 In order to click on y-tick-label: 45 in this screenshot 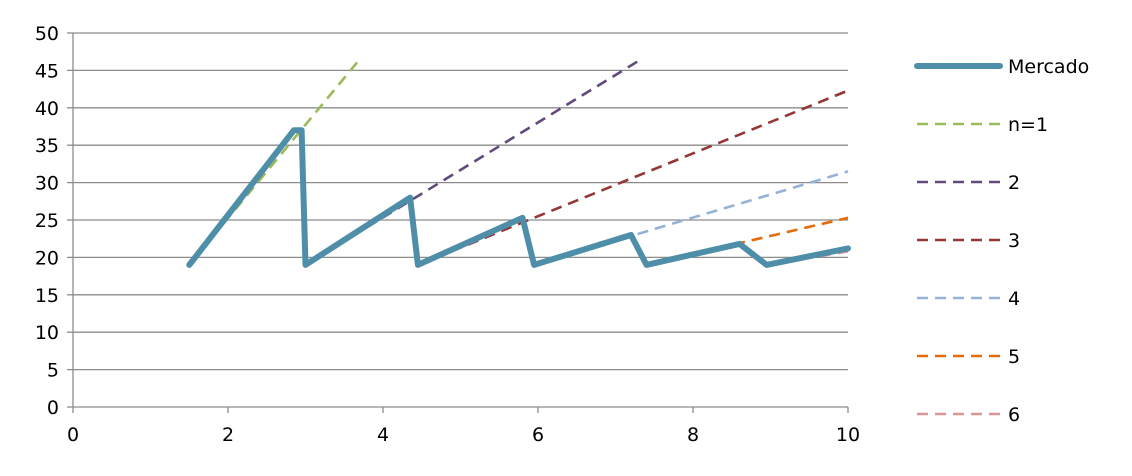, I will do `click(47, 71)`.